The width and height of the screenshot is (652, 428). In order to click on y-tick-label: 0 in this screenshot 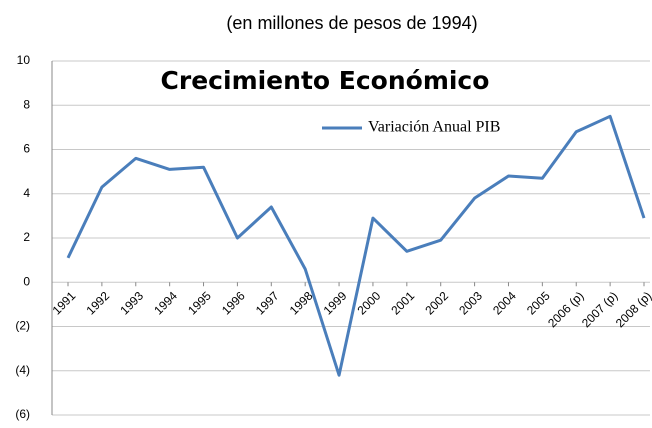, I will do `click(26, 281)`.